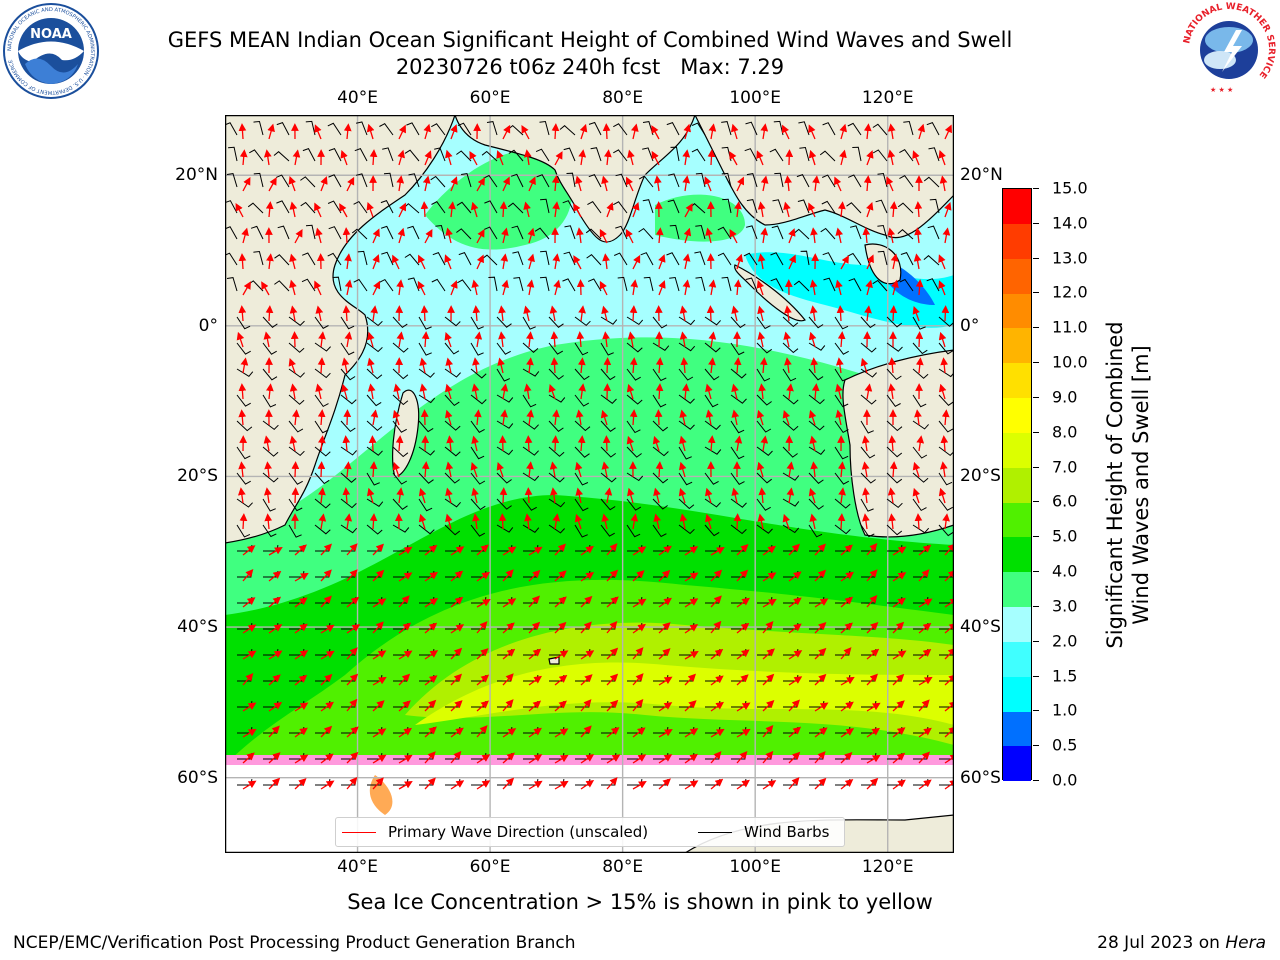 The image size is (1280, 960). What do you see at coordinates (1065, 467) in the screenshot?
I see `colorbar-tick-label: 7.0` at bounding box center [1065, 467].